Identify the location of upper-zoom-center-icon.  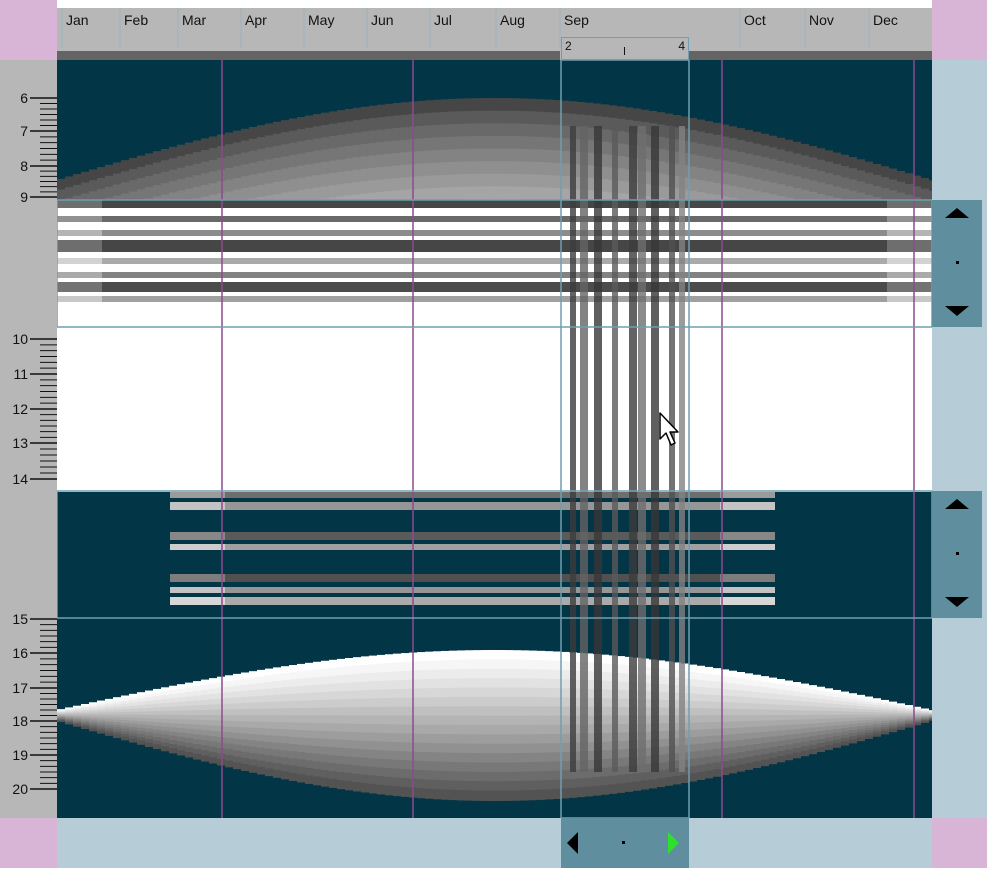
(957, 262).